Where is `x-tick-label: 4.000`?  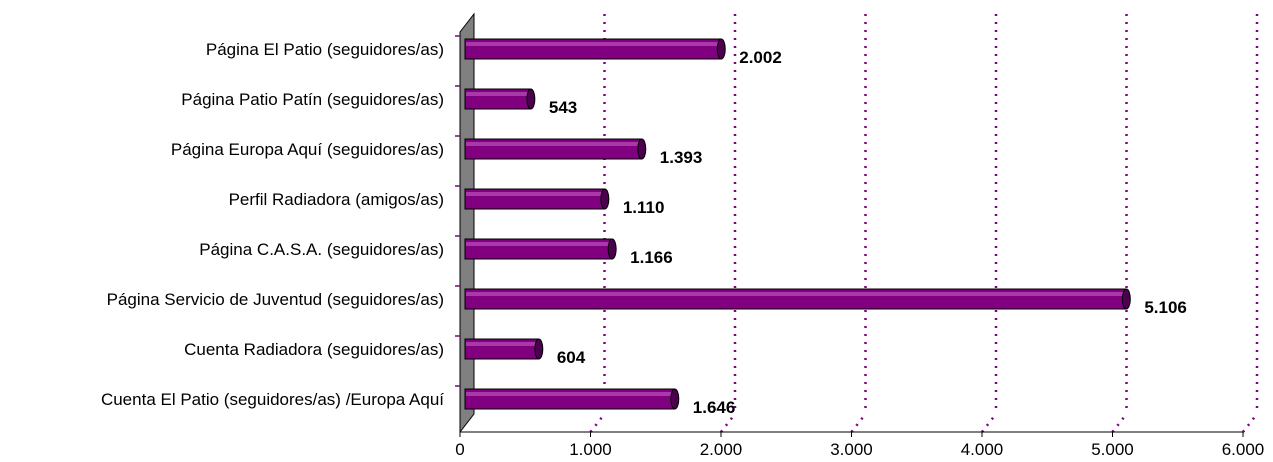 x-tick-label: 4.000 is located at coordinates (982, 449).